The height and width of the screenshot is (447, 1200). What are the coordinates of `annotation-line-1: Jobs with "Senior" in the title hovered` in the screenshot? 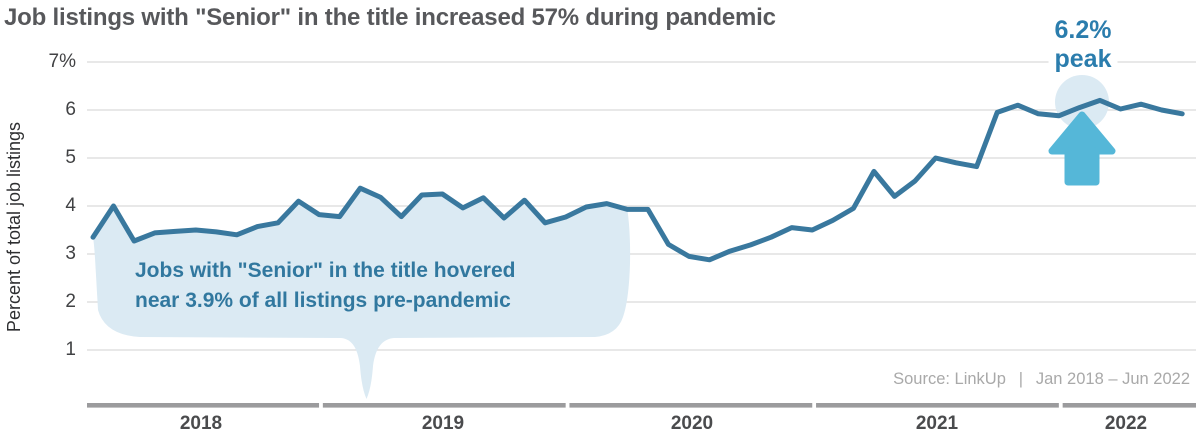 It's located at (325, 270).